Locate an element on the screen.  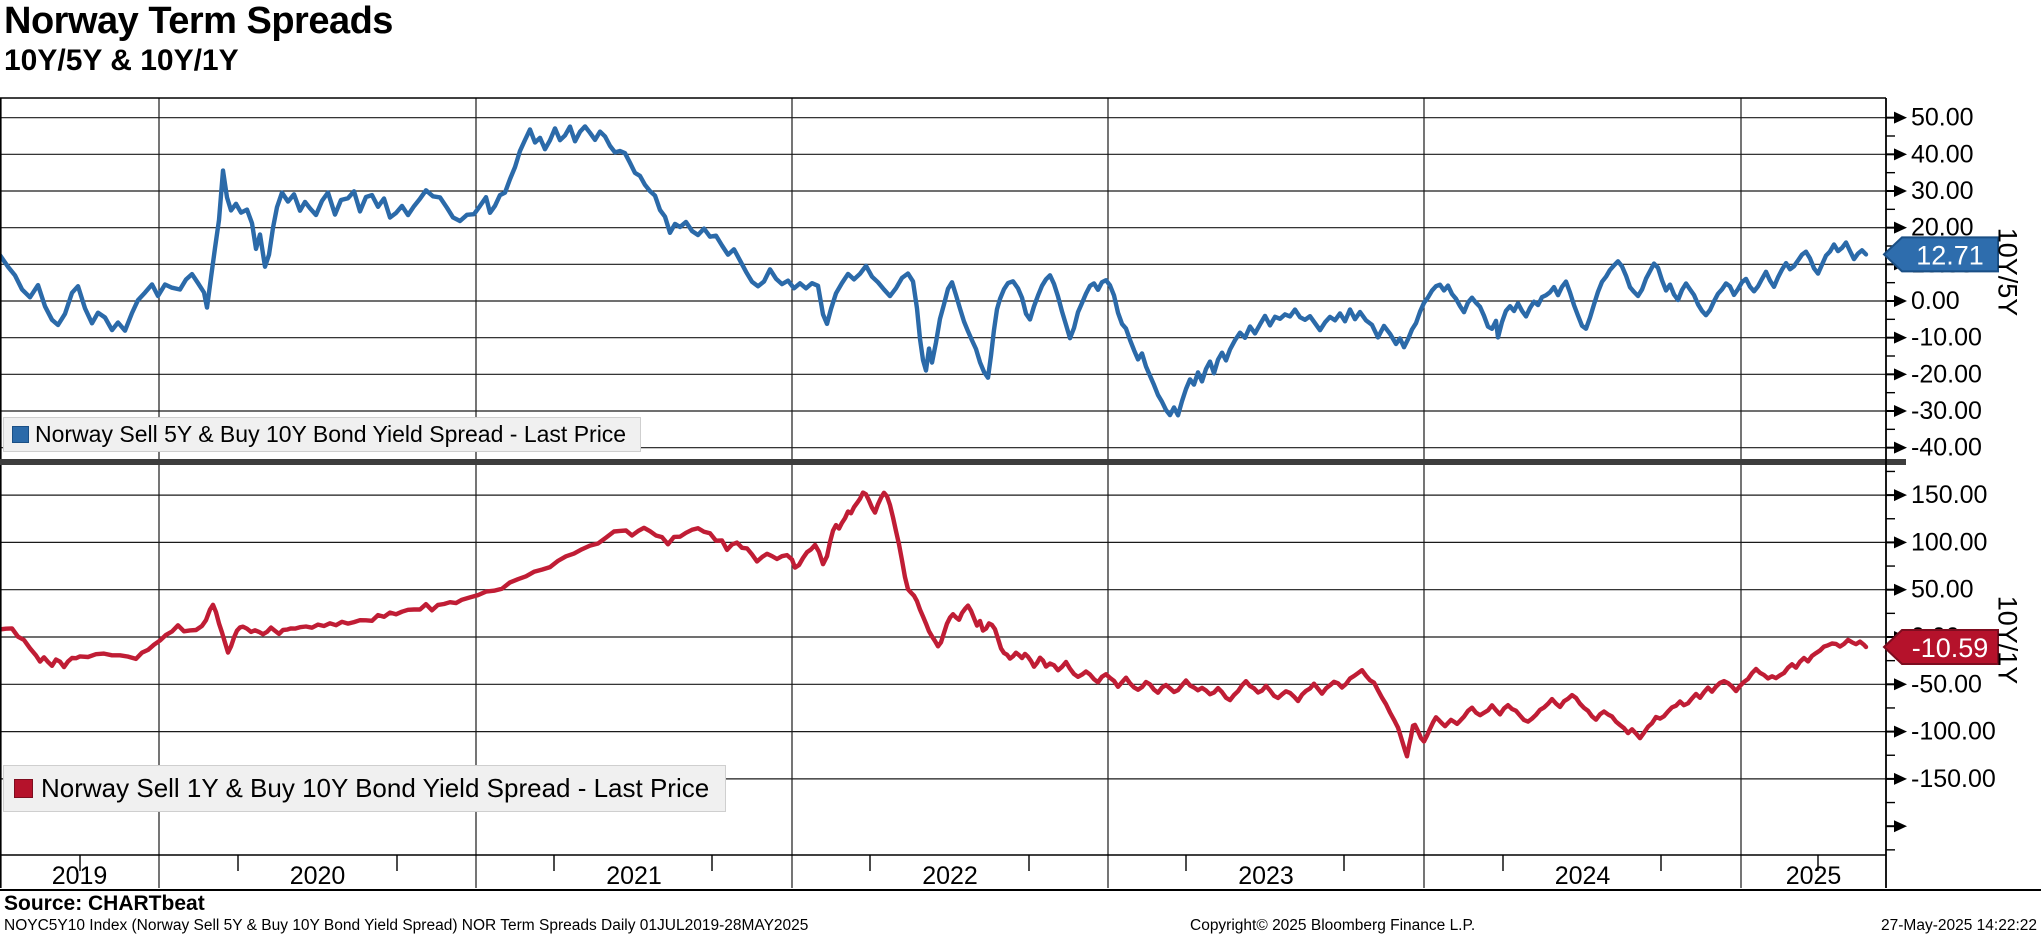
y-tick-label: 0.00 is located at coordinates (1935, 301).